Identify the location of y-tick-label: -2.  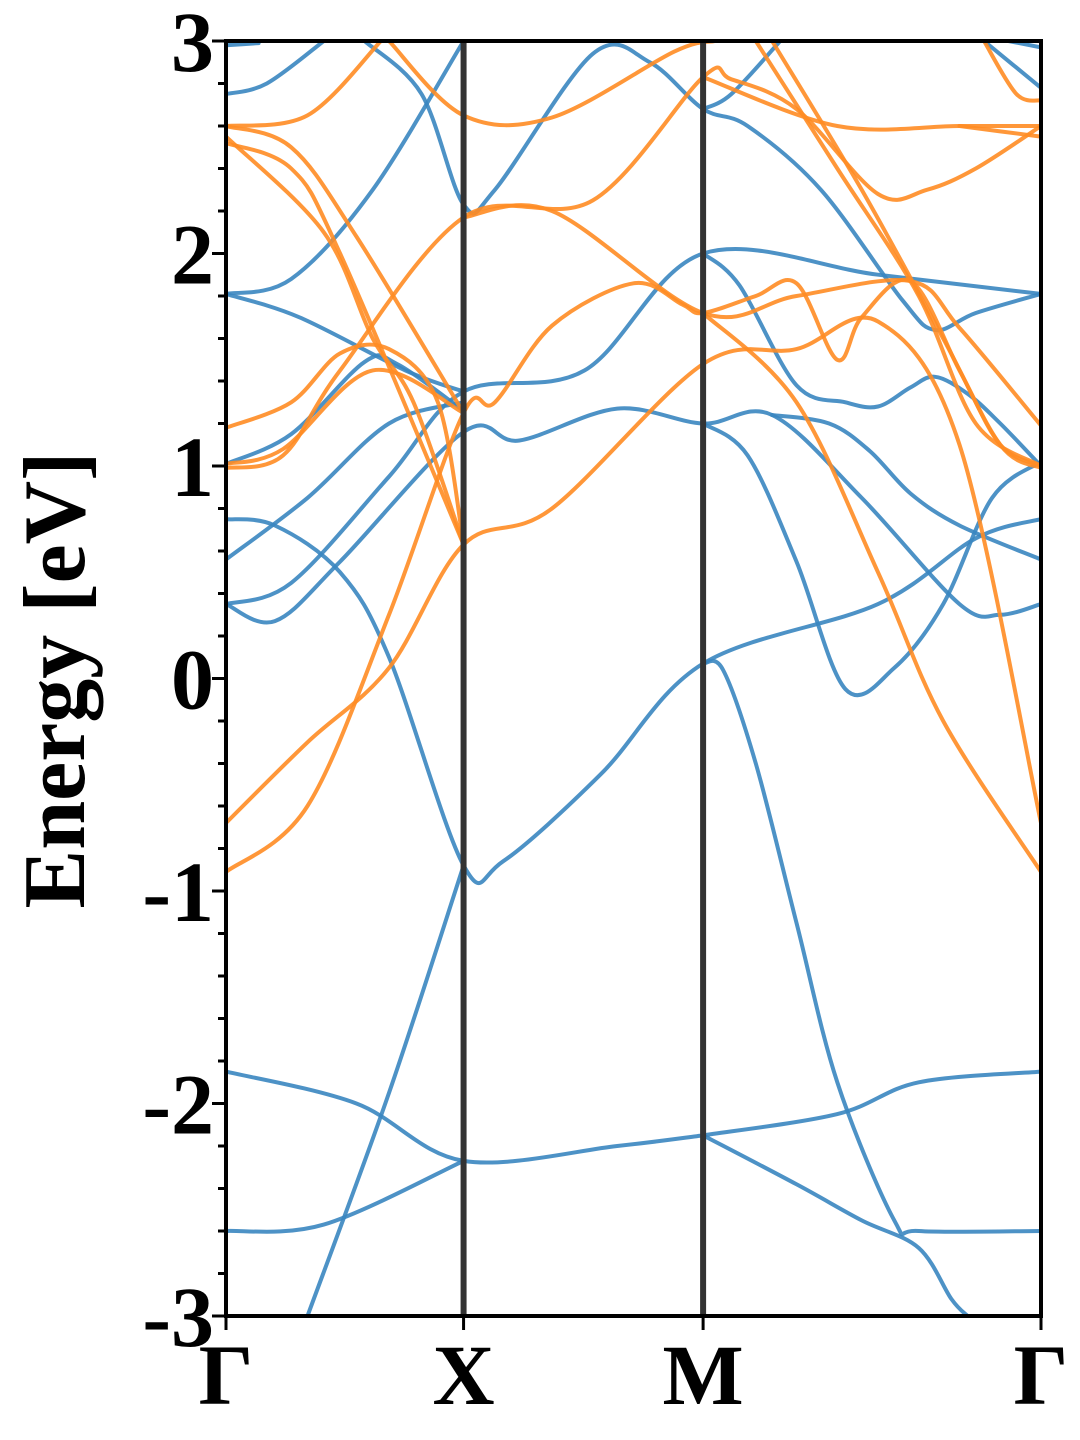
(178, 1105).